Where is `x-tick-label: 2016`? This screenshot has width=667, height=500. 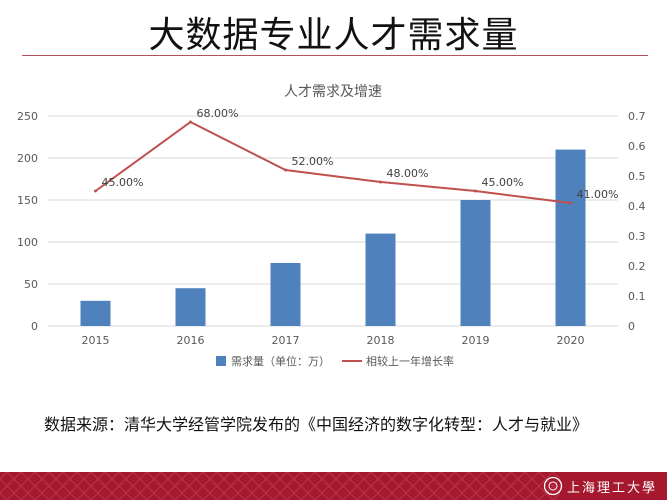
x-tick-label: 2016 is located at coordinates (191, 340).